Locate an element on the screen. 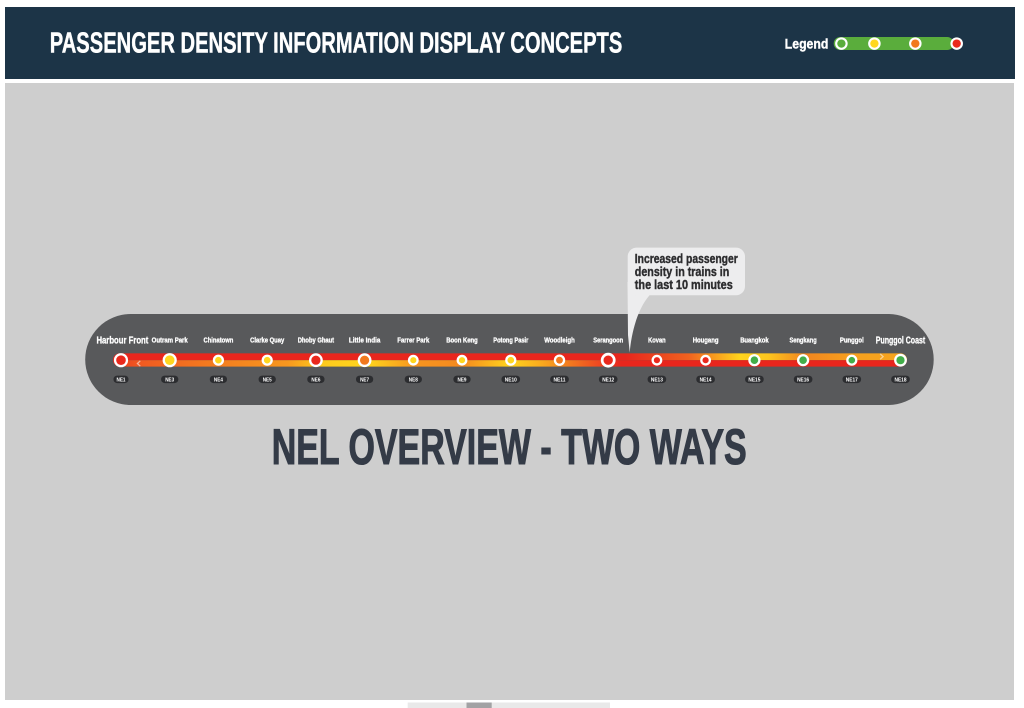 The height and width of the screenshot is (708, 1024). svg-text: NE5 is located at coordinates (267, 381).